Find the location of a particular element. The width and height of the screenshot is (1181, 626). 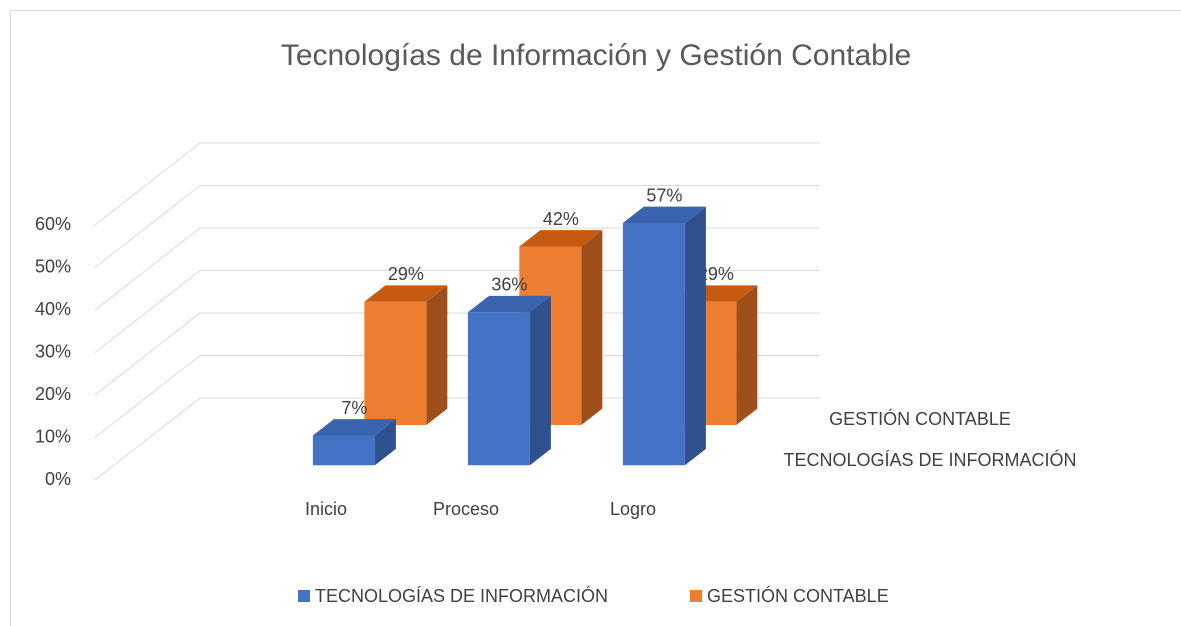

x-tick-label: Logro is located at coordinates (633, 509).